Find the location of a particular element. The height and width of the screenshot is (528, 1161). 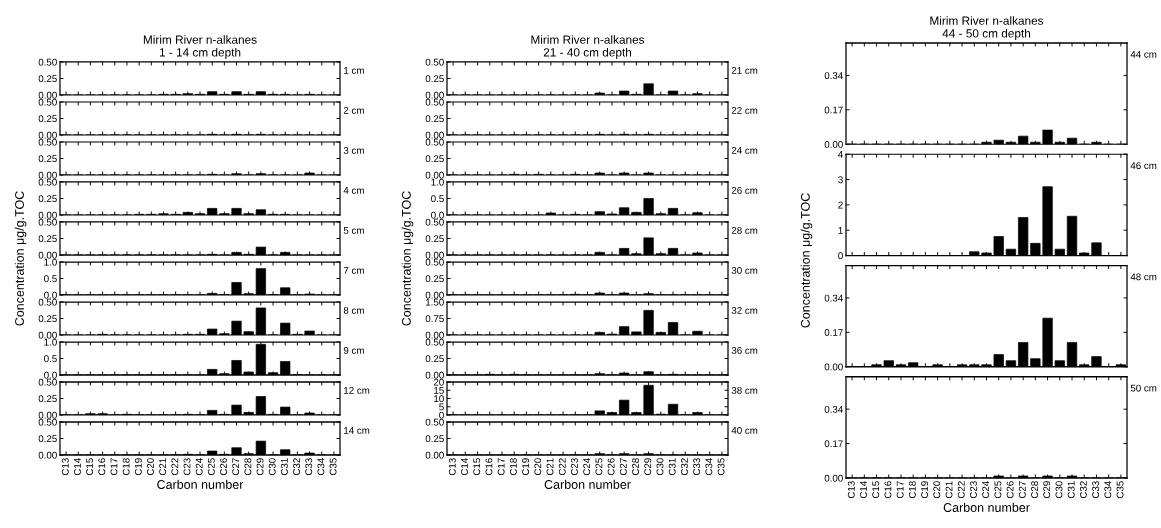

y-tick-label: 0.0 is located at coordinates (437, 215).